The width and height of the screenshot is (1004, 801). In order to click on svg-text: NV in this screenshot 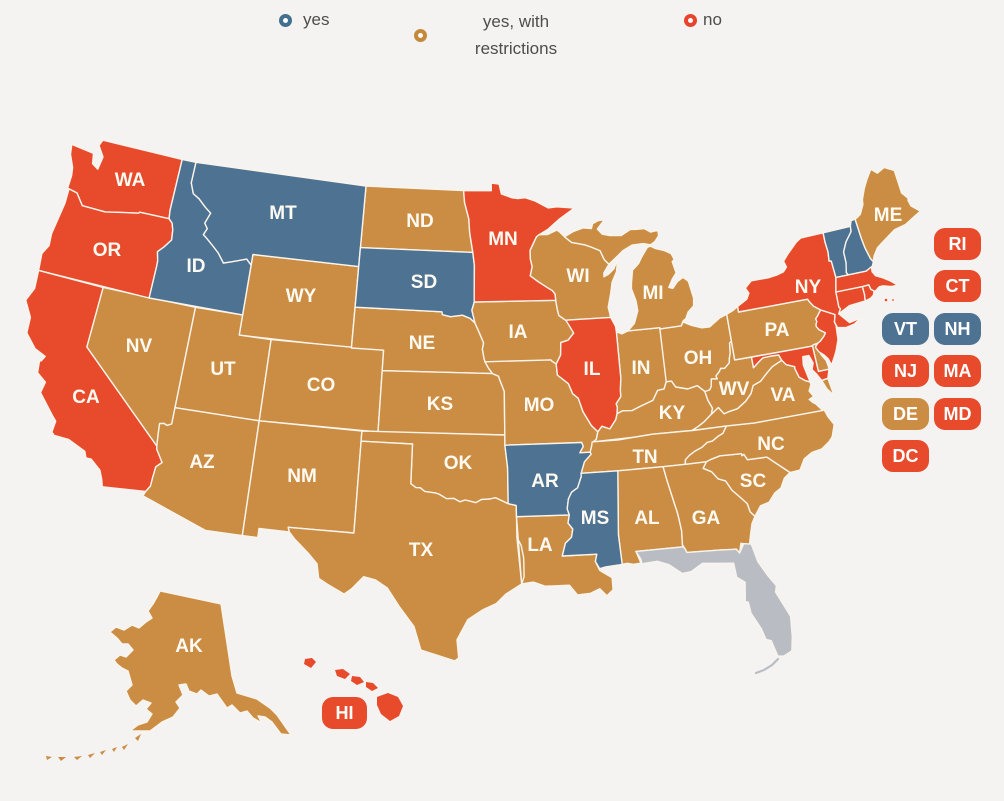, I will do `click(139, 346)`.